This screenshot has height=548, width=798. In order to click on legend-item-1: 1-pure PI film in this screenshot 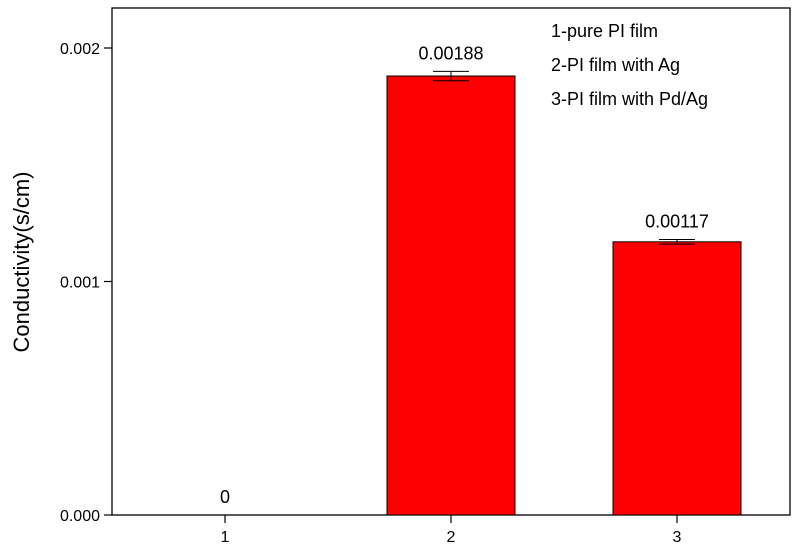, I will do `click(604, 31)`.